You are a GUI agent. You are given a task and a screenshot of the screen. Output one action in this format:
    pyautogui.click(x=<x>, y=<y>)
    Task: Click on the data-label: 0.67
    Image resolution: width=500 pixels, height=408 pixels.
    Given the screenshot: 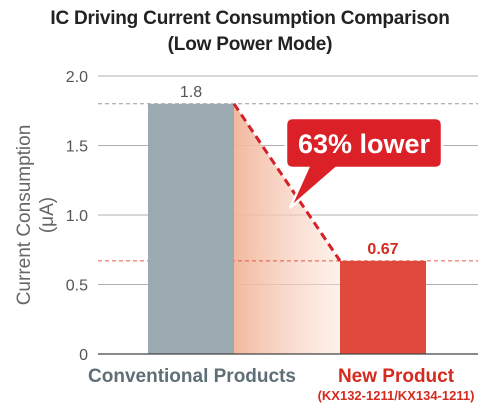 What is the action you would take?
    pyautogui.click(x=382, y=249)
    